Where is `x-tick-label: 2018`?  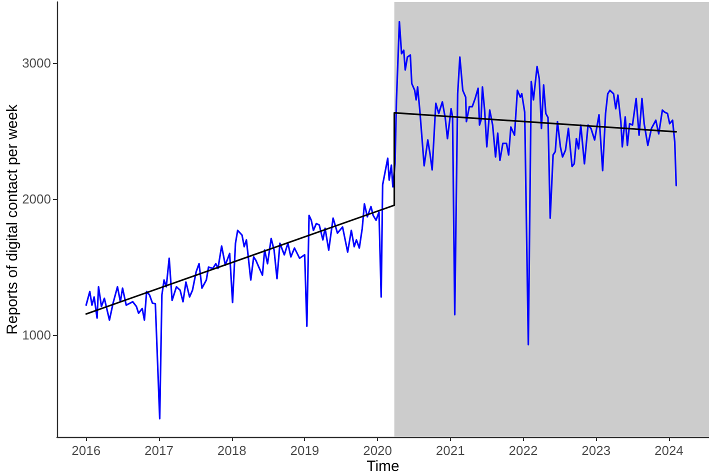
x-tick-label: 2018 is located at coordinates (231, 450).